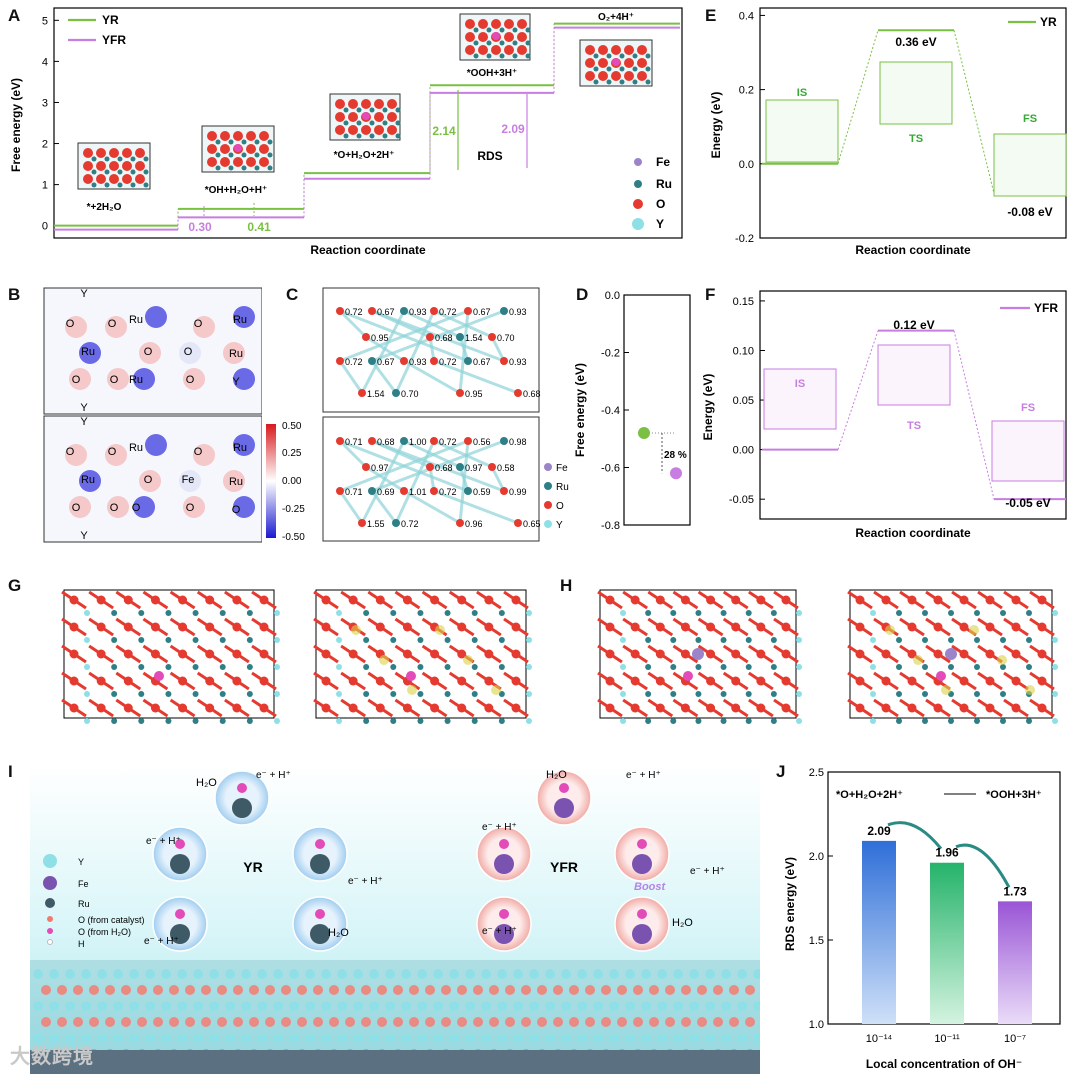 The height and width of the screenshot is (1076, 1076). What do you see at coordinates (802, 131) in the screenshot?
I see `panel-e-is-box` at bounding box center [802, 131].